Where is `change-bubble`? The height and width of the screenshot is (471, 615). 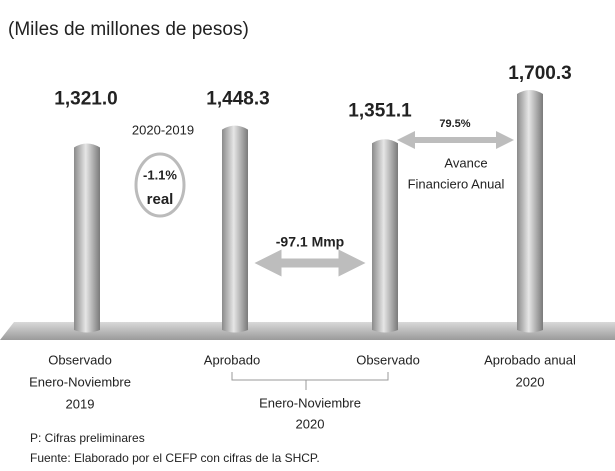 change-bubble is located at coordinates (160, 185).